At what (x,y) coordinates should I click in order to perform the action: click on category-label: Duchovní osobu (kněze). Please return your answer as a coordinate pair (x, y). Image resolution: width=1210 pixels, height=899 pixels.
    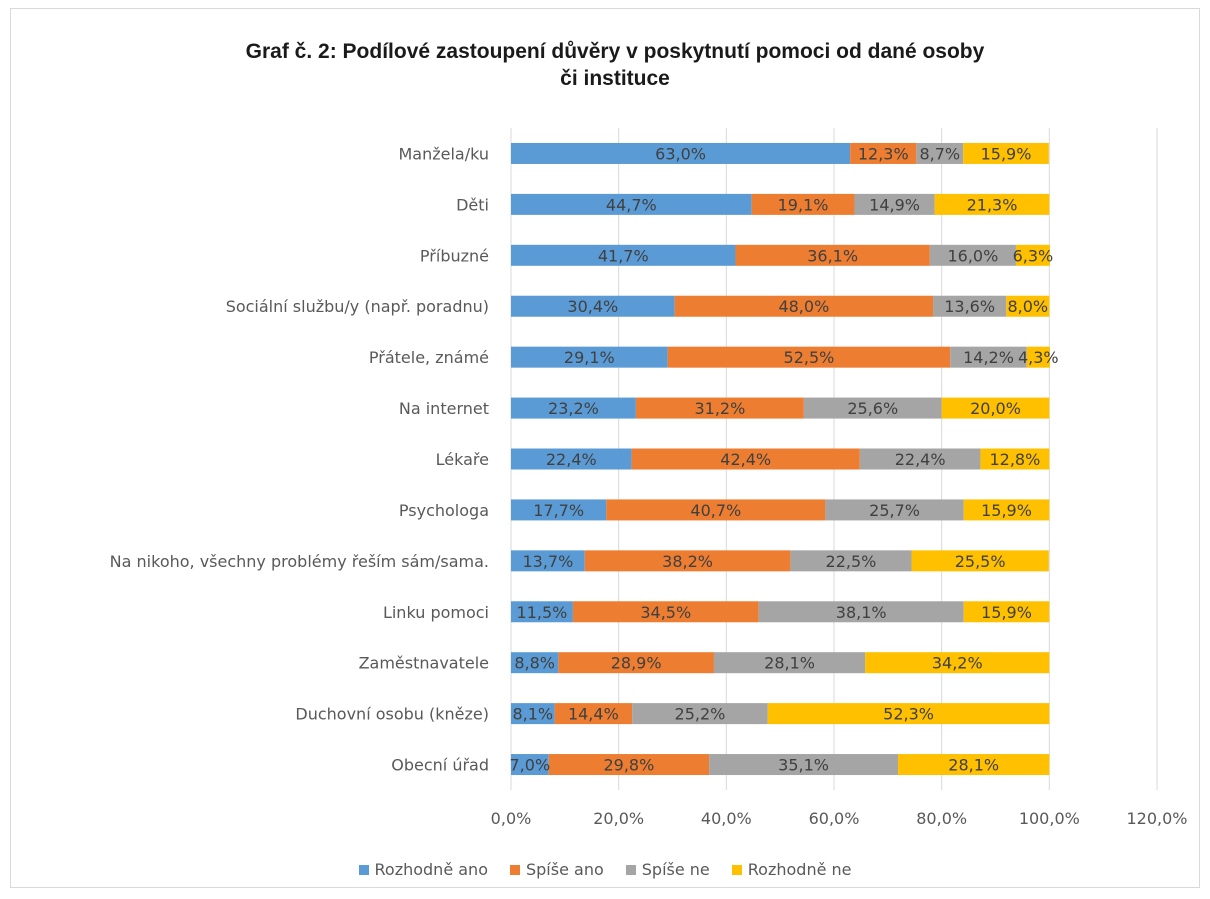
    Looking at the image, I should click on (392, 714).